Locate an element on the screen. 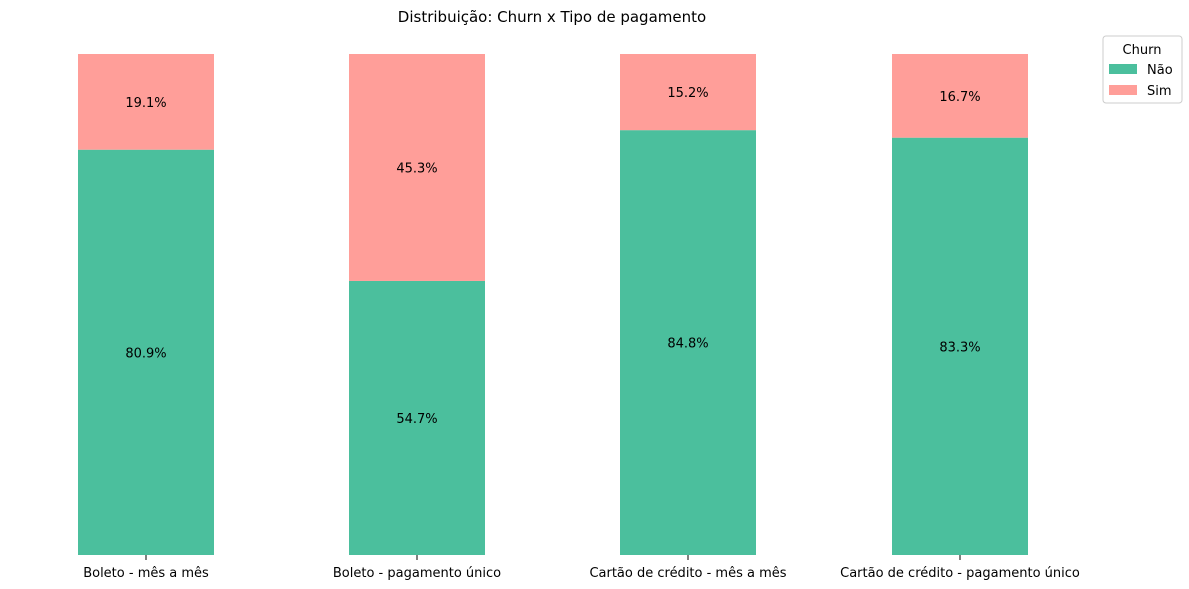 The width and height of the screenshot is (1189, 589). x-tick-label-0: Boleto - mês a mês is located at coordinates (146, 573).